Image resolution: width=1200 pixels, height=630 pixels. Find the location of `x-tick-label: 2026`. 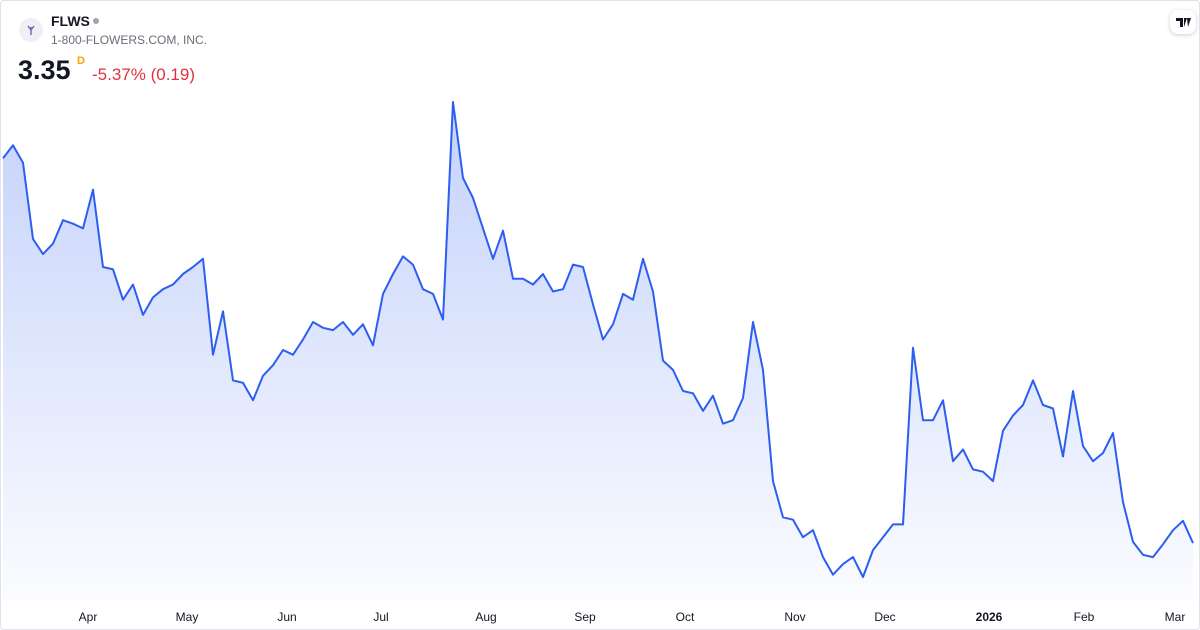

x-tick-label: 2026 is located at coordinates (989, 617).